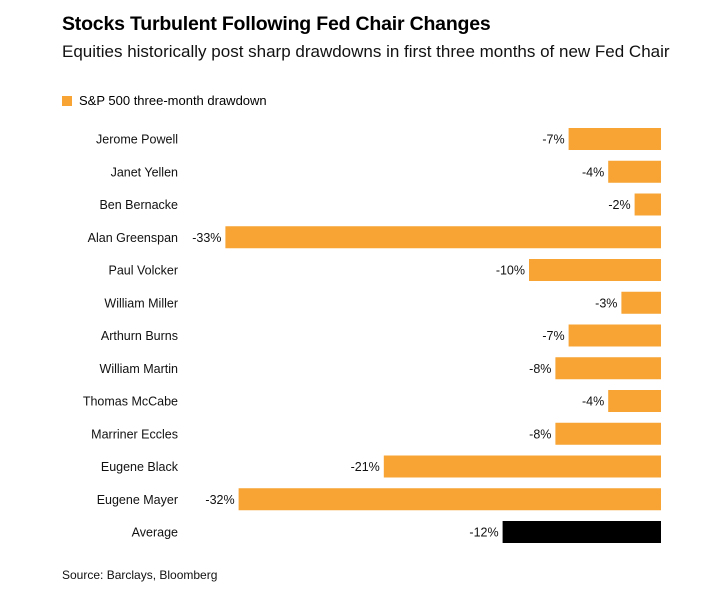 The image size is (715, 595). Describe the element at coordinates (608, 368) in the screenshot. I see `bar-william-martin` at that location.